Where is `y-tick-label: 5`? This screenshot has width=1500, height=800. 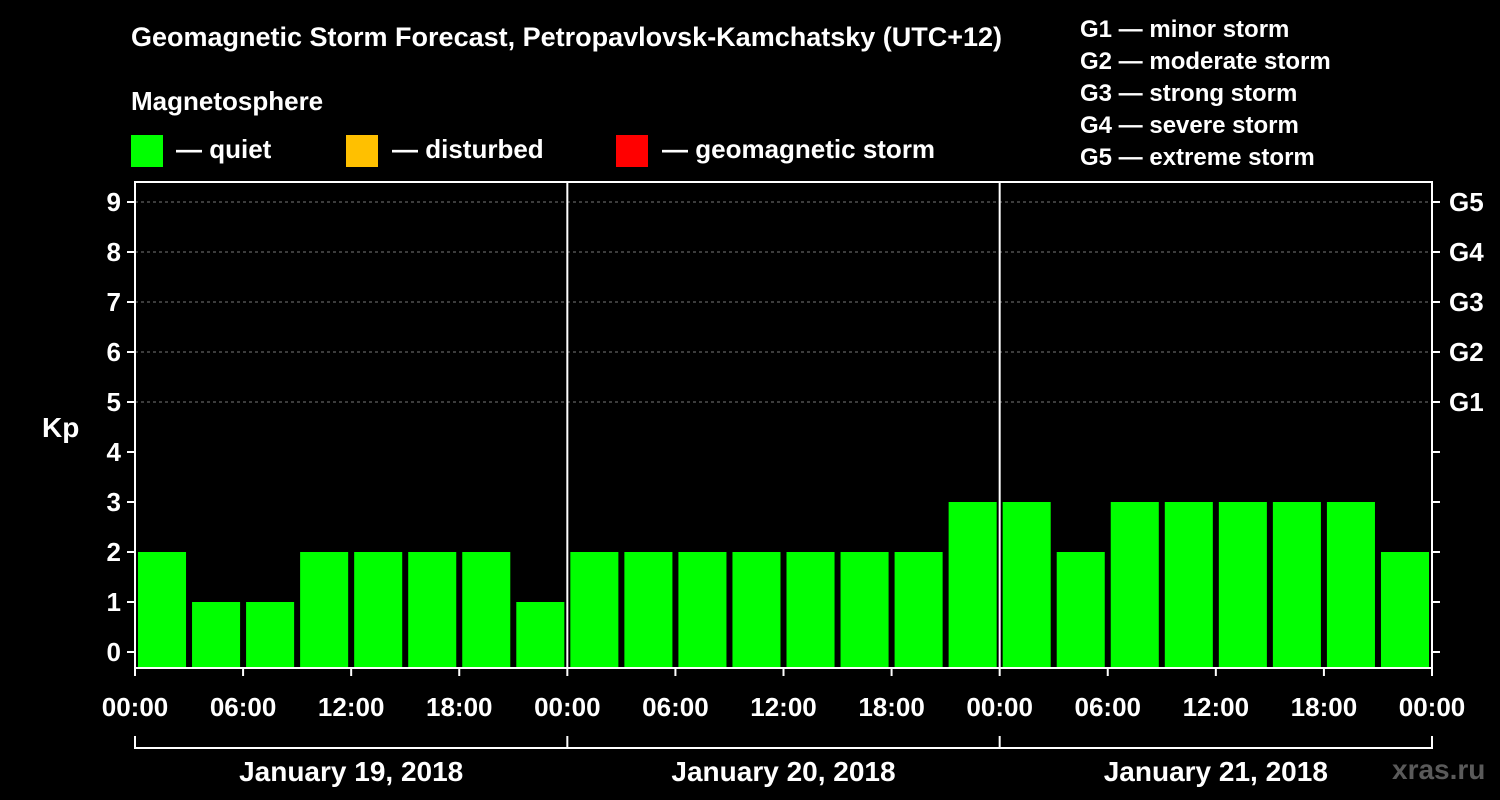
y-tick-label: 5 is located at coordinates (114, 402).